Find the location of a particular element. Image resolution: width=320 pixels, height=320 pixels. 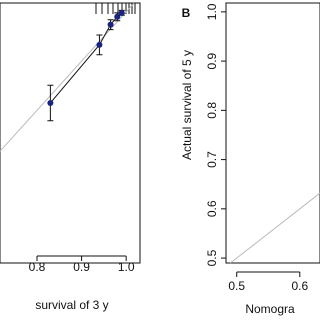

x-tick-label: 0.8 is located at coordinates (37, 267).